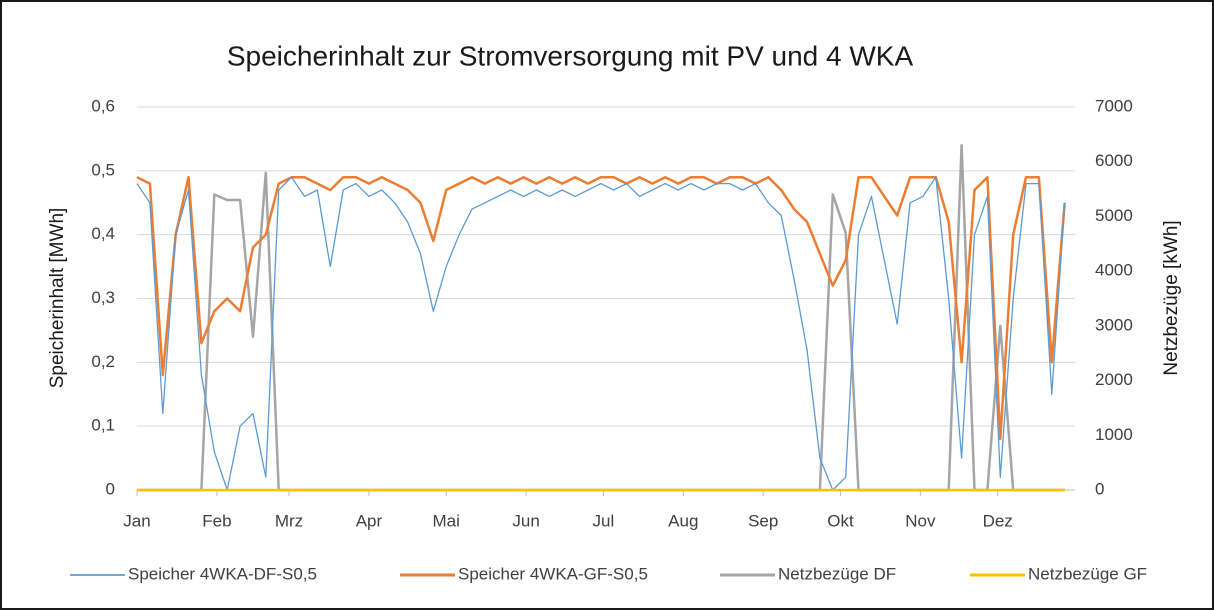 The height and width of the screenshot is (610, 1214). I want to click on x-tick-label: Feb, so click(216, 520).